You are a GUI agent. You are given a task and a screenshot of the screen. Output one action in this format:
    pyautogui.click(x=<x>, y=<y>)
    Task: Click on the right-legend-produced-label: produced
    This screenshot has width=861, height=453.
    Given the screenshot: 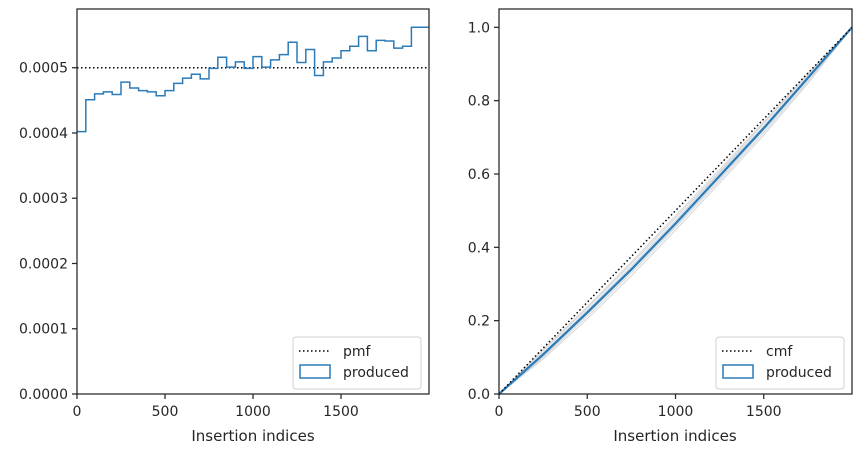 What is the action you would take?
    pyautogui.click(x=799, y=373)
    